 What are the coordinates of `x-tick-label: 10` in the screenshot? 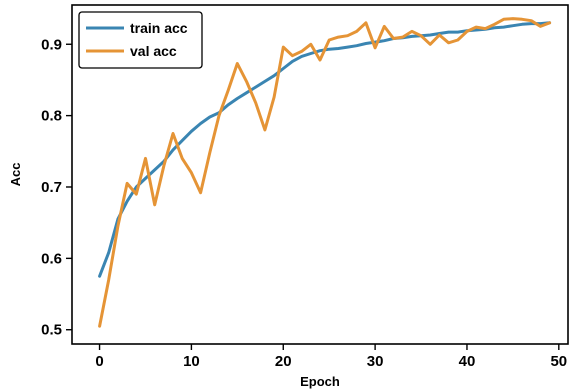 It's located at (191, 361).